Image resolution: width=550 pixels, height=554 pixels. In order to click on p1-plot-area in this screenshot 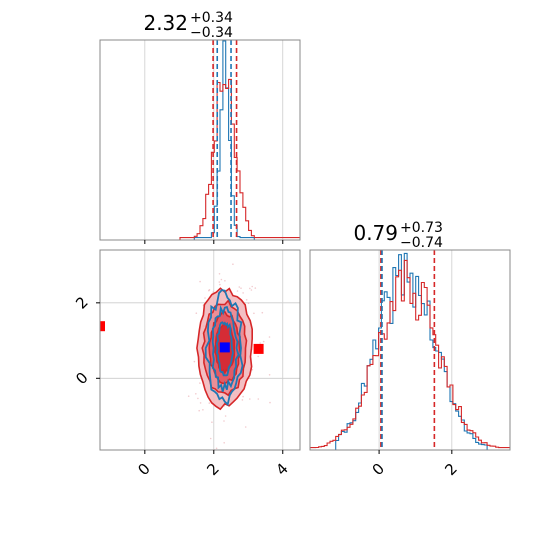, I will do `click(200, 140)`.